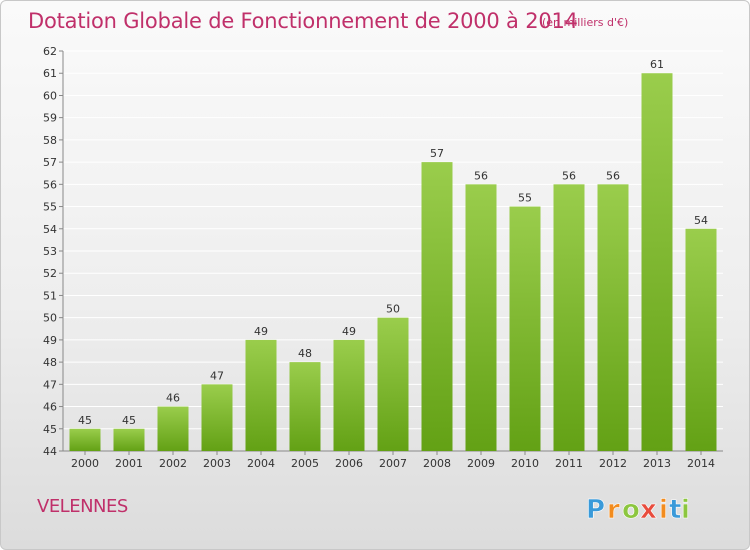 The image size is (750, 550). I want to click on x-tick-label: 2011, so click(569, 463).